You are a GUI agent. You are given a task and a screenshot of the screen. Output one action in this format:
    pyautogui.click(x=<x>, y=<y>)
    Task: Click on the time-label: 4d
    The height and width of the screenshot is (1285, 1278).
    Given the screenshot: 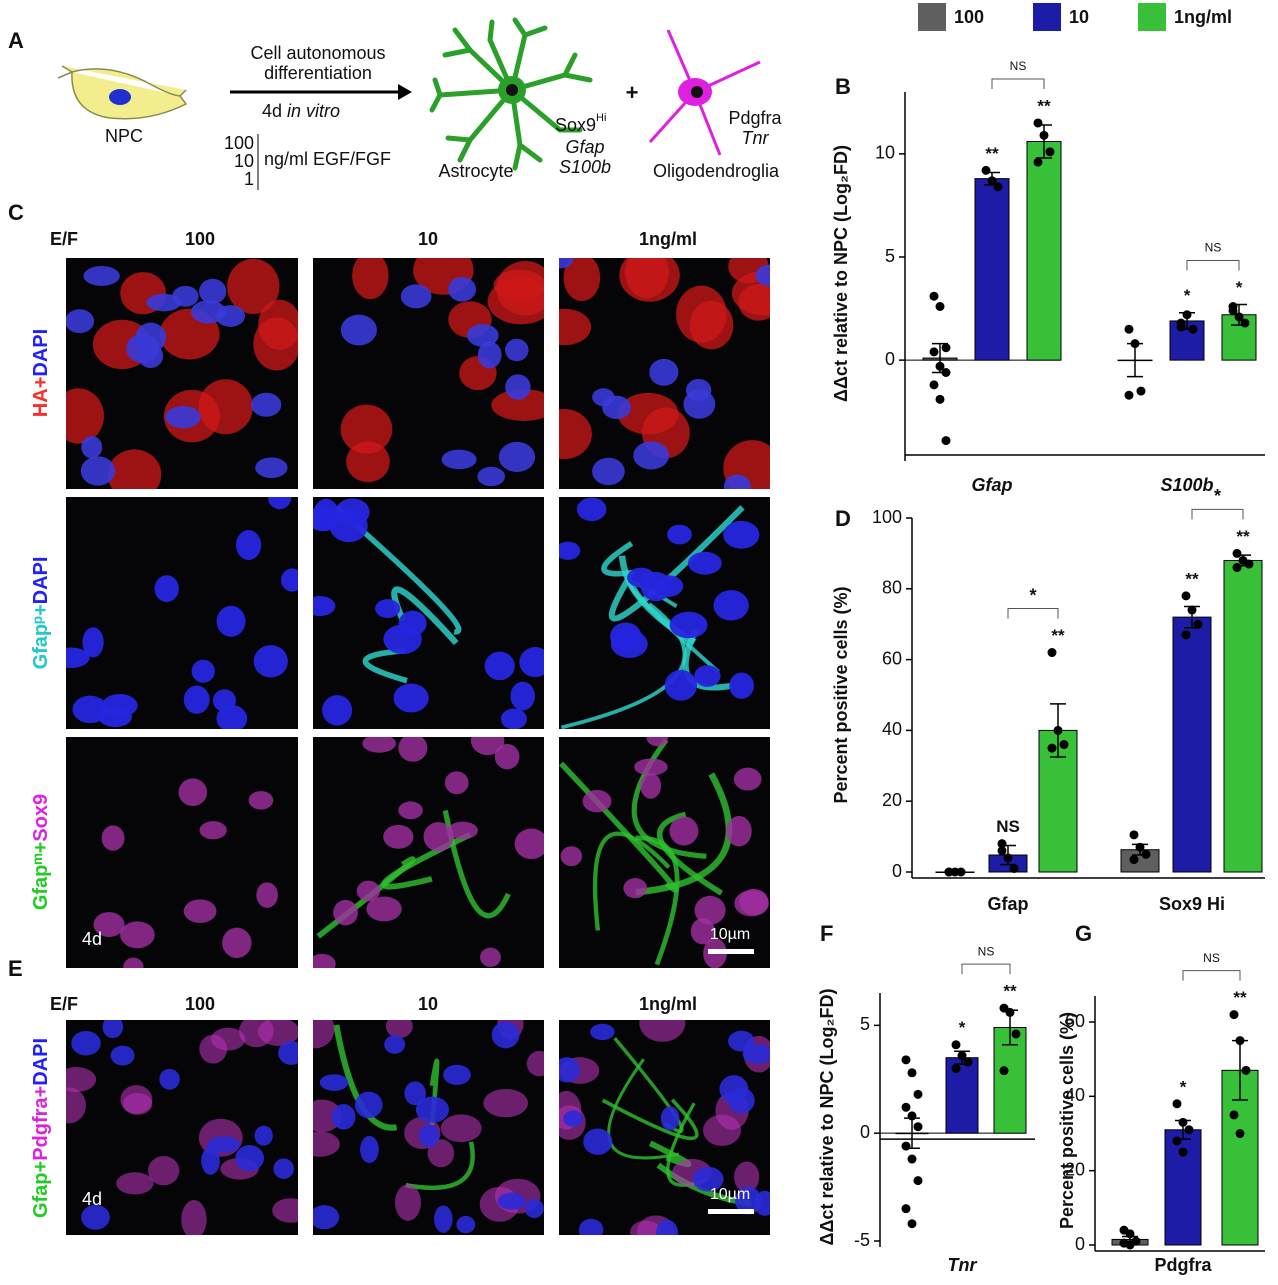 What is the action you would take?
    pyautogui.click(x=92, y=1199)
    